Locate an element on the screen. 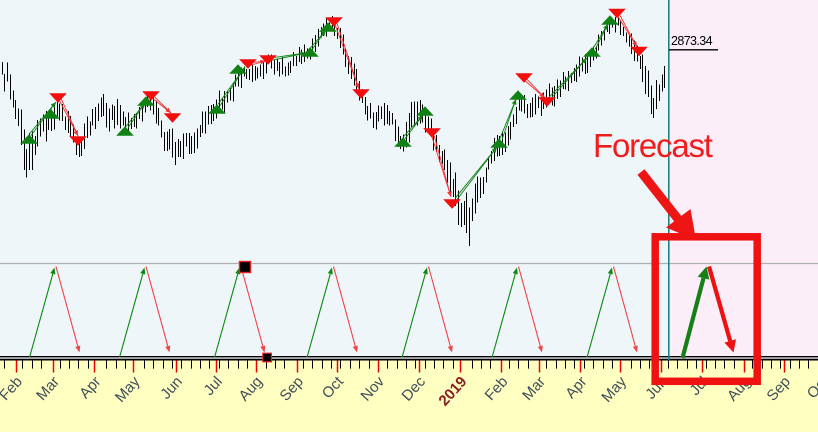 The height and width of the screenshot is (437, 818). svg-text: Forecast is located at coordinates (653, 145).